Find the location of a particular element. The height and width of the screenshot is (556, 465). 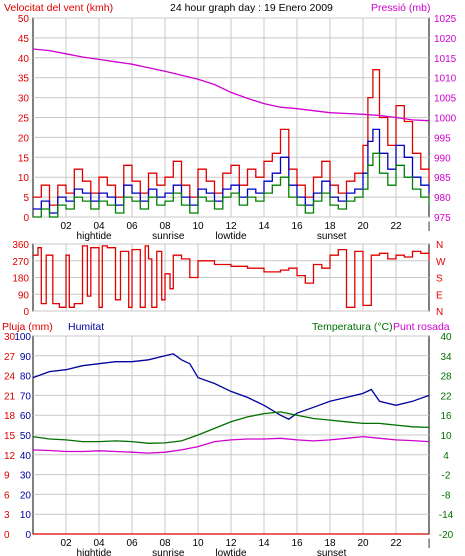

humidity-tick-label: 90 is located at coordinates (26, 357).